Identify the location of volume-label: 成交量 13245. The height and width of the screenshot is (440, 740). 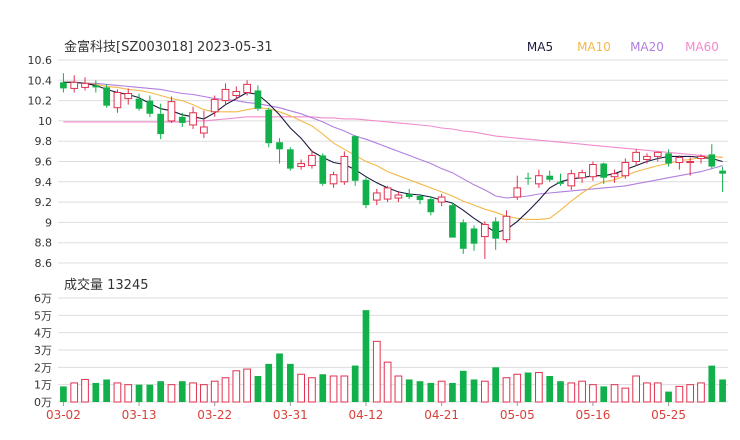
(106, 285).